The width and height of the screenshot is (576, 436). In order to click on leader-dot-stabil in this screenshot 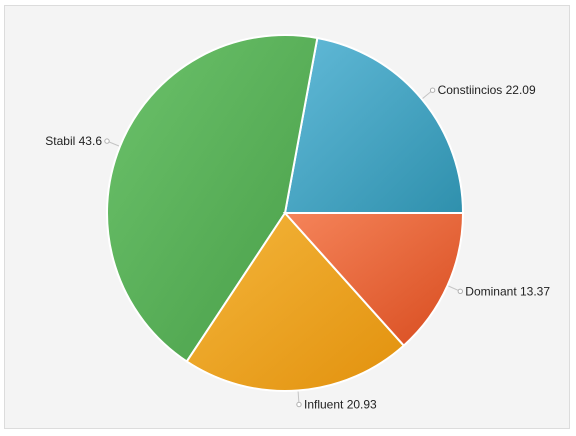, I will do `click(107, 141)`.